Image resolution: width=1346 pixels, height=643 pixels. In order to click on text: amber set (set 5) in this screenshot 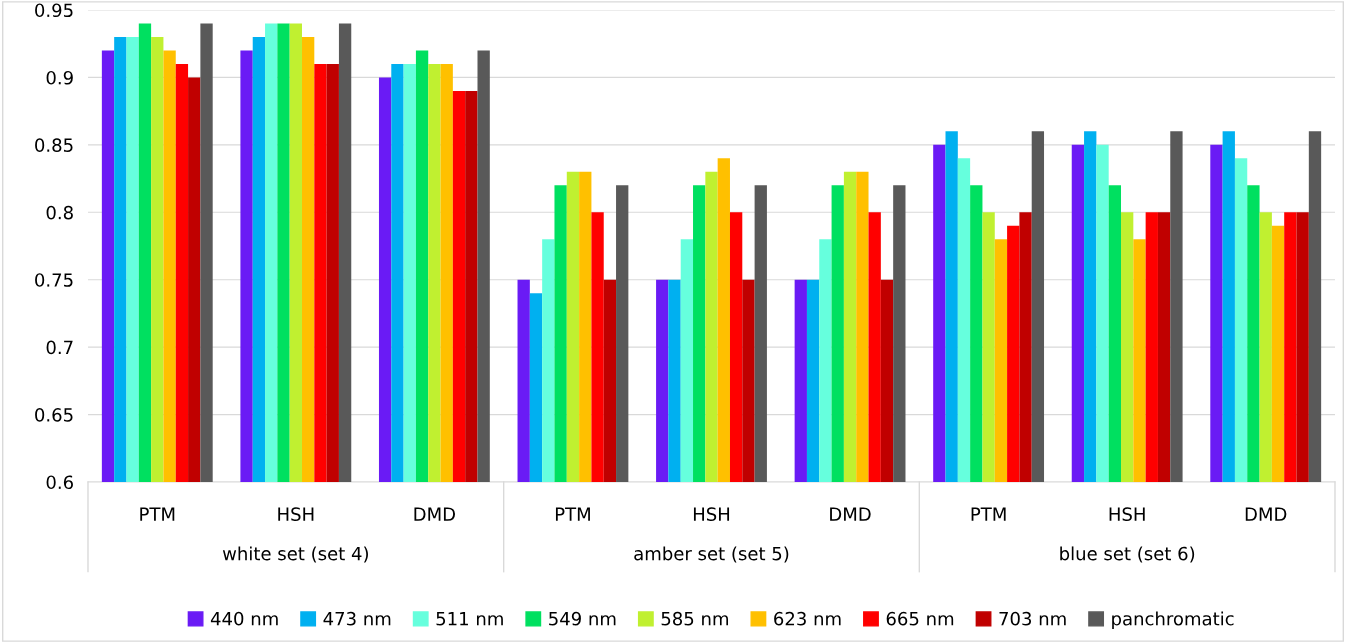, I will do `click(711, 554)`.